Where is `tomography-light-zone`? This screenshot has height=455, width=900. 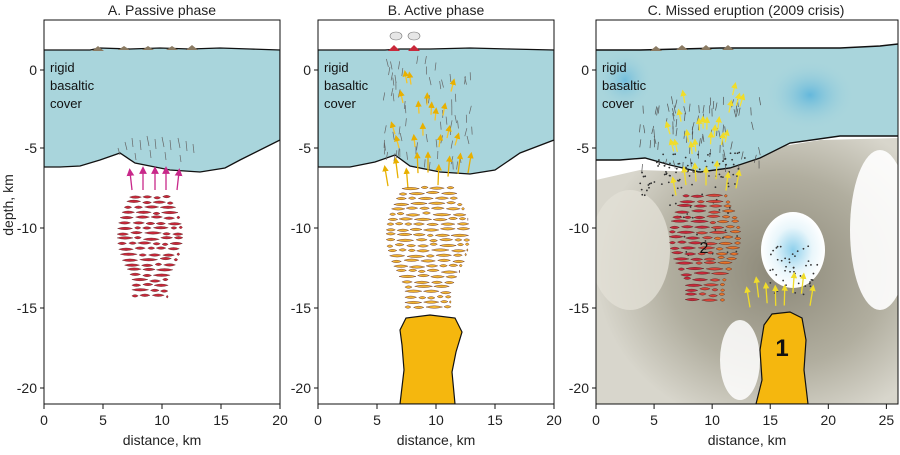 tomography-light-zone is located at coordinates (874, 230).